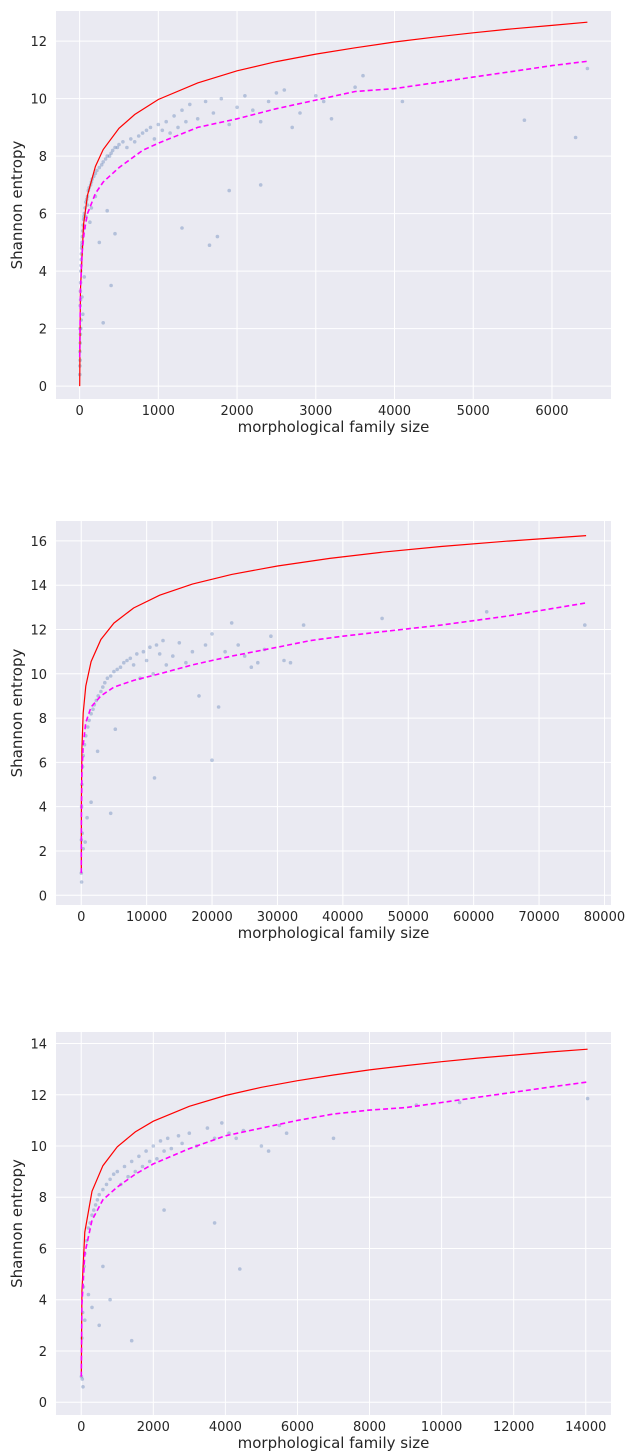 The height and width of the screenshot is (1454, 627). I want to click on x-tick-label: 6000, so click(551, 411).